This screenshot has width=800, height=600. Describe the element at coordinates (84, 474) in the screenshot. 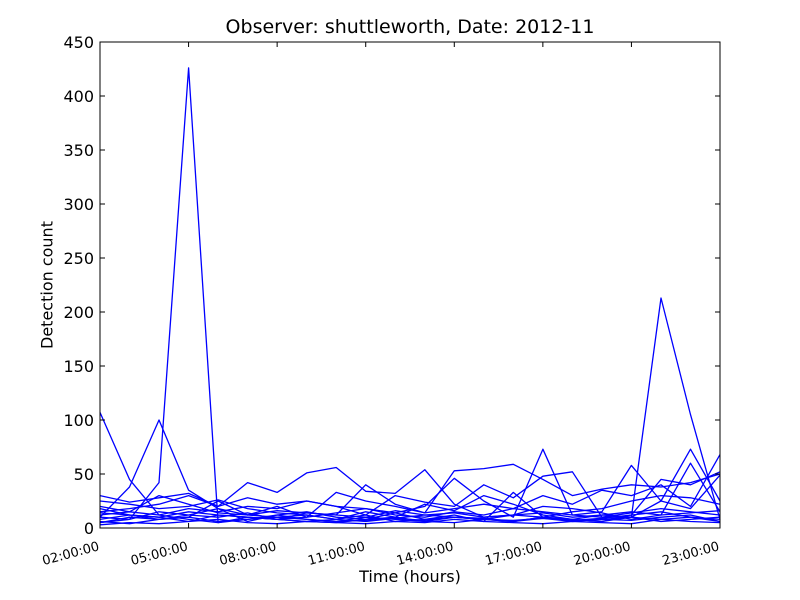

I see `y-tick-label: 50` at that location.